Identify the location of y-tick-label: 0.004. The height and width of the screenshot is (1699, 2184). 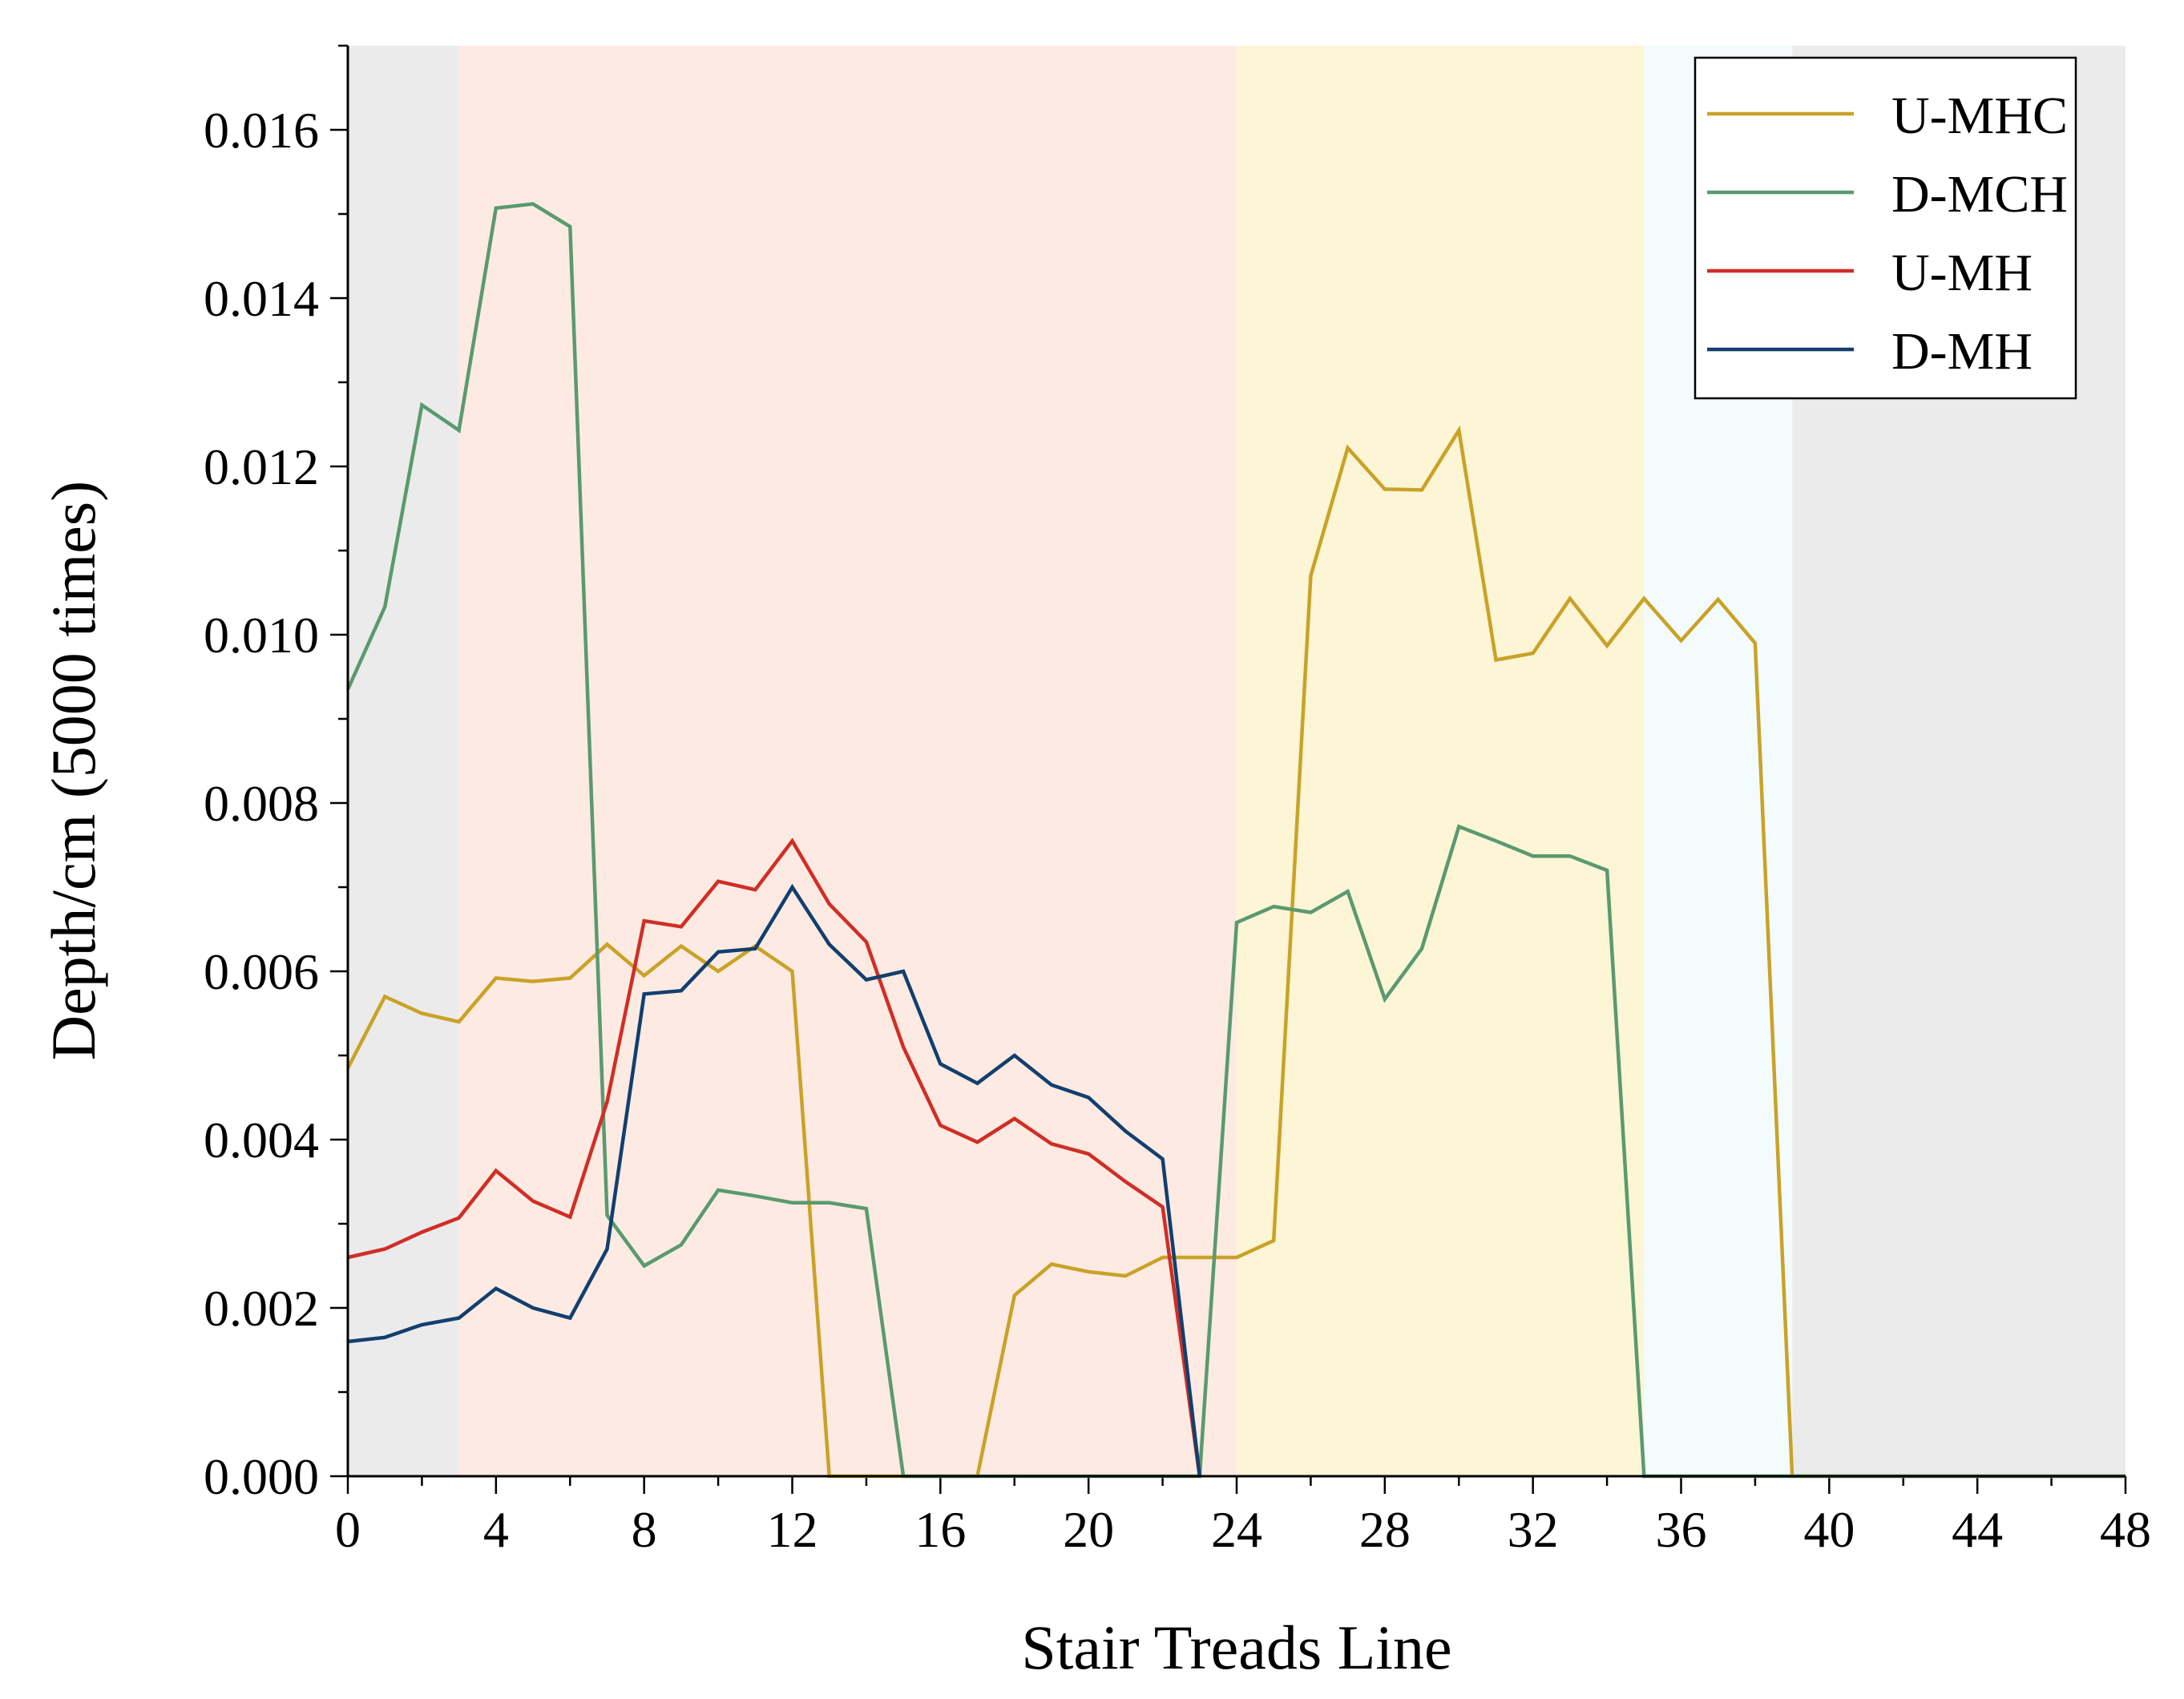
(261, 1140).